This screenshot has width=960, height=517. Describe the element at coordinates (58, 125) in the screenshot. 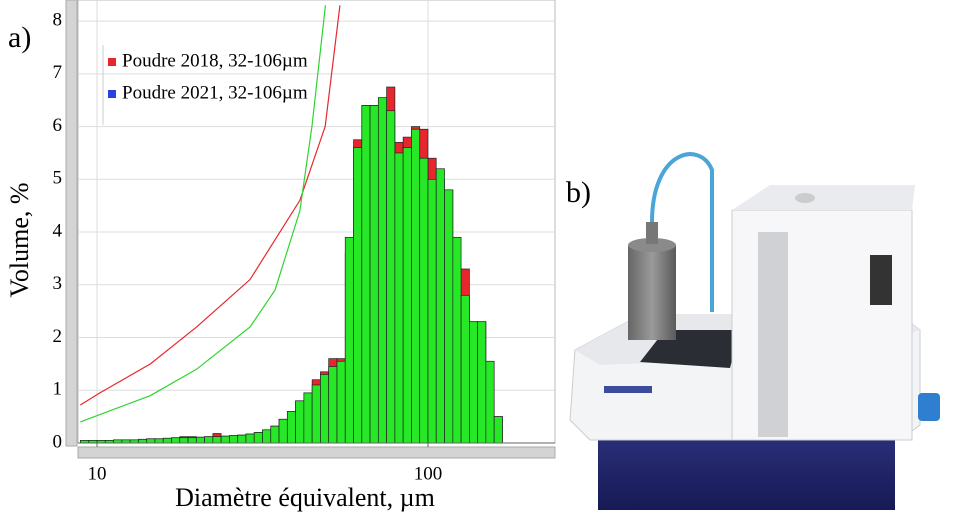

I see `y-tick-label: 6` at that location.